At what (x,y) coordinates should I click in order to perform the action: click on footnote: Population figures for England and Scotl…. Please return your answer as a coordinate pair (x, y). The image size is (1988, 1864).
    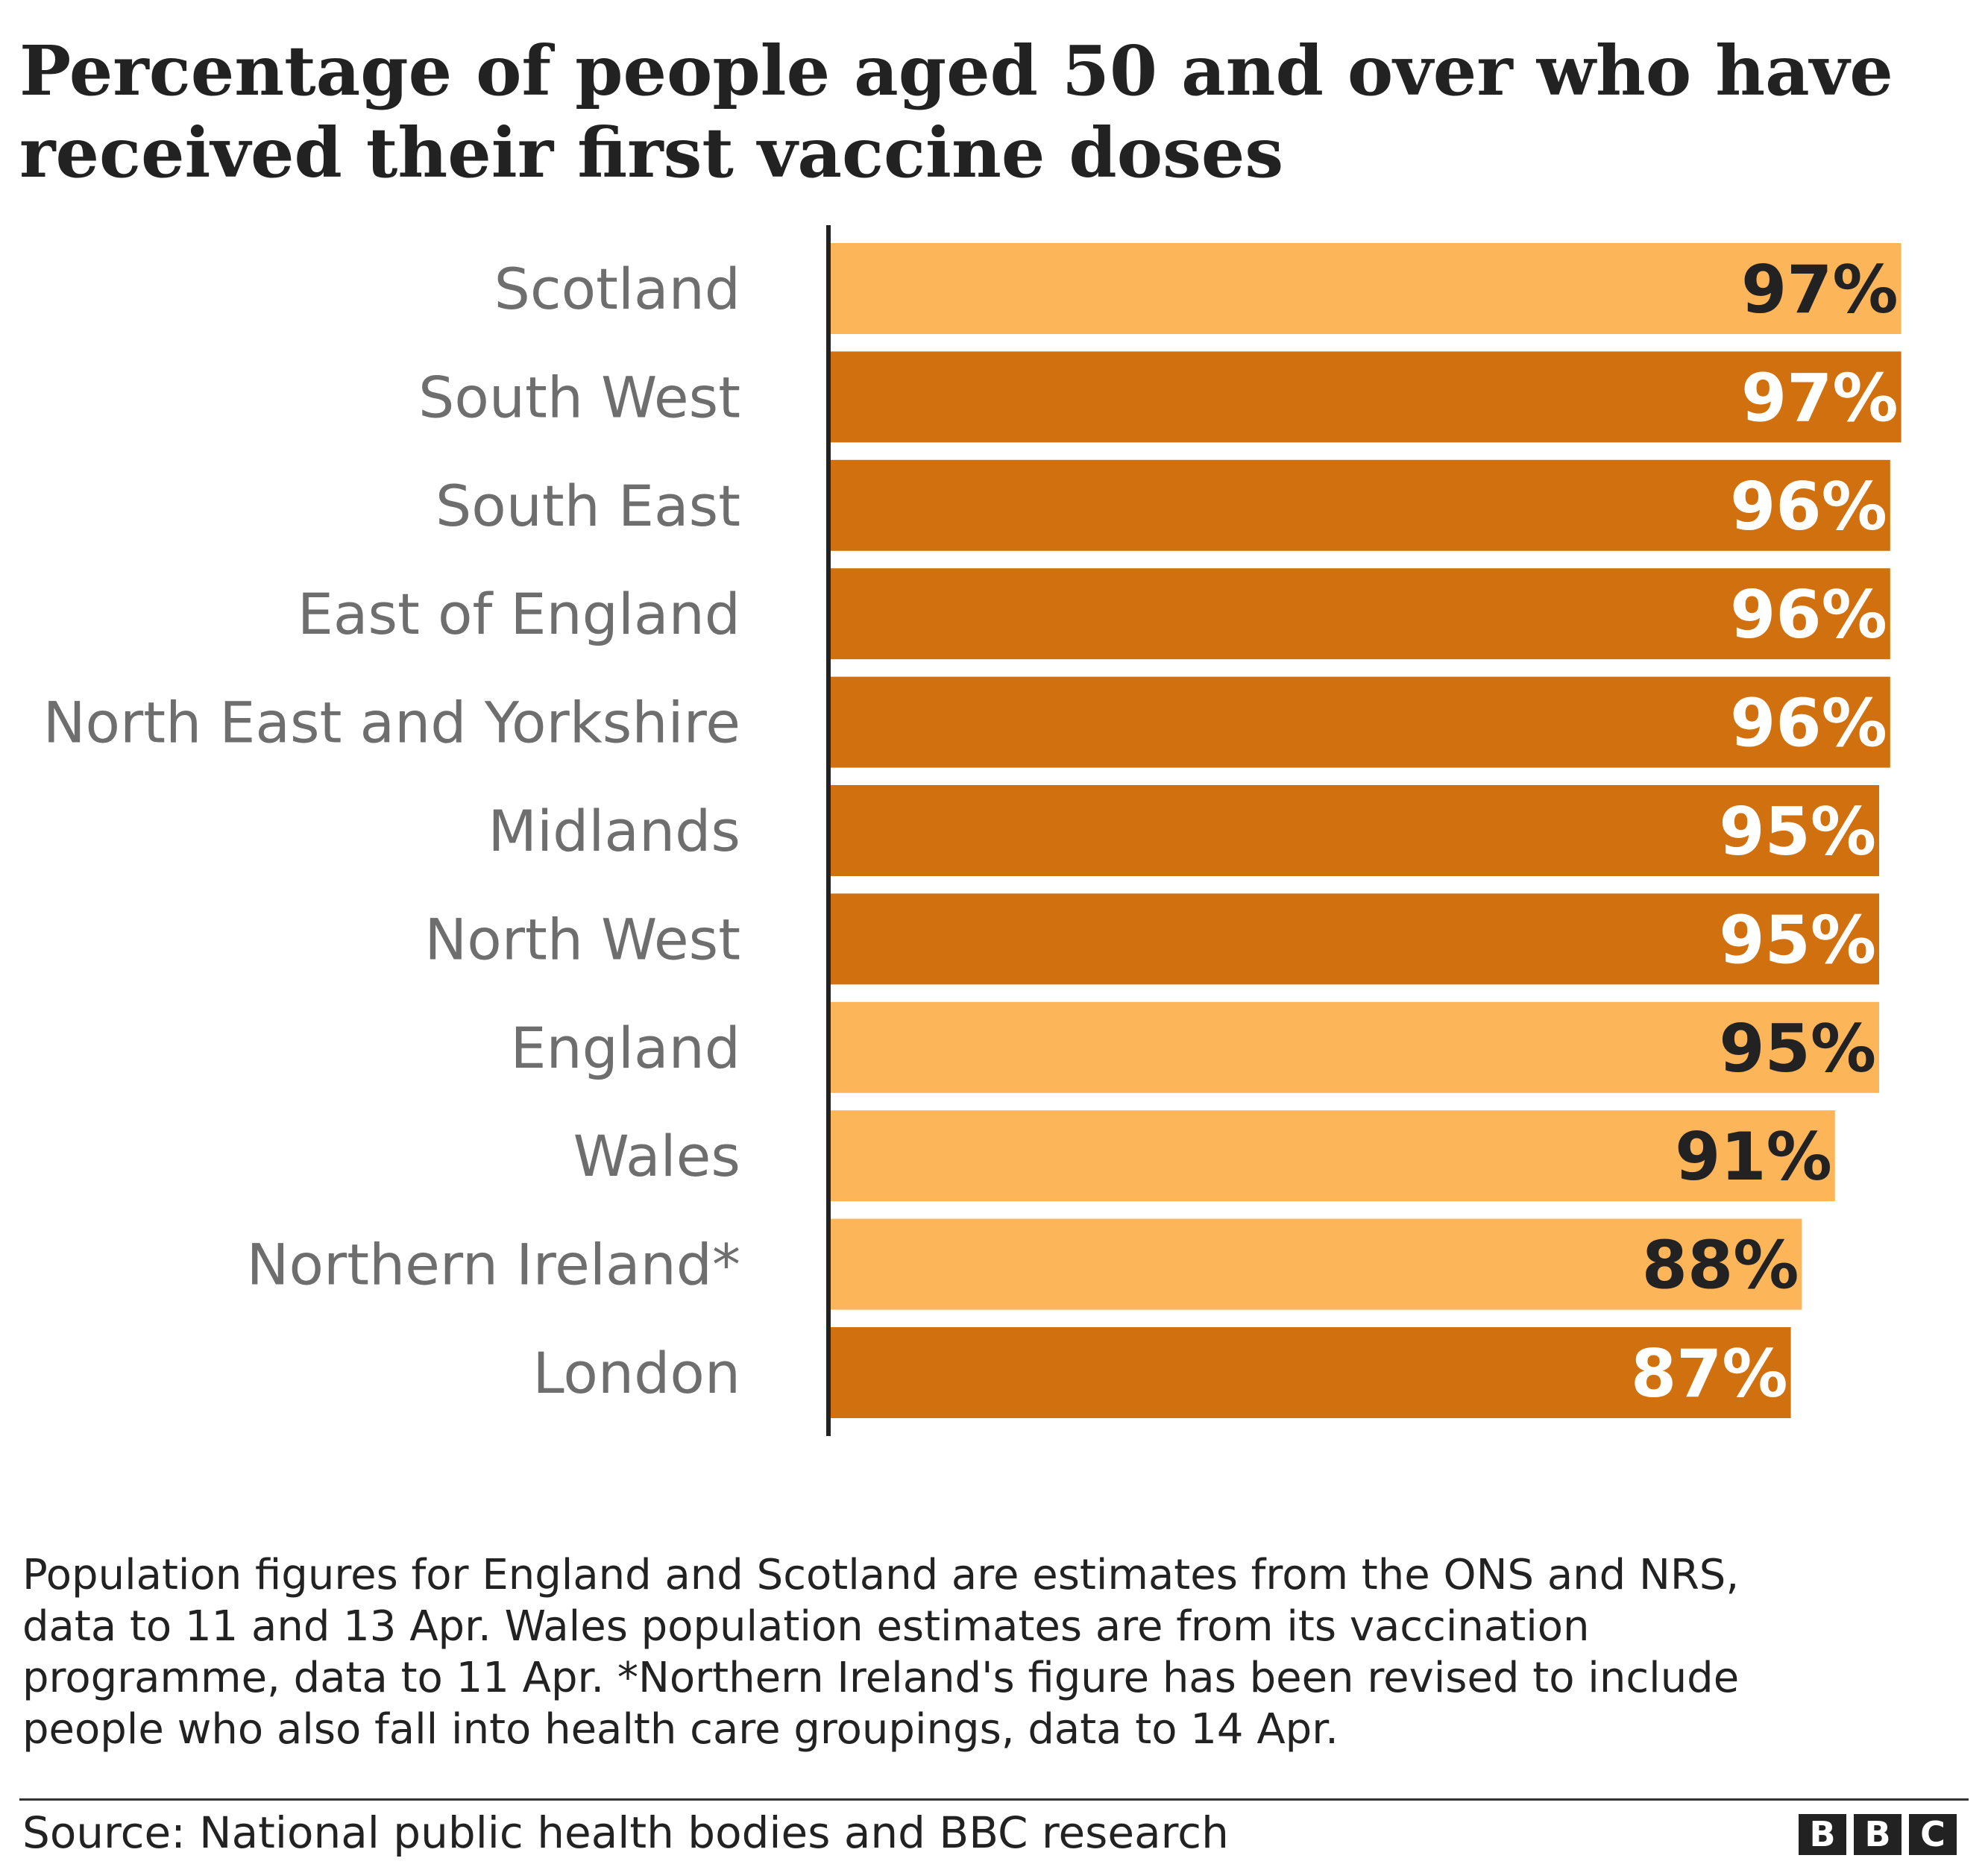
    Looking at the image, I should click on (881, 1652).